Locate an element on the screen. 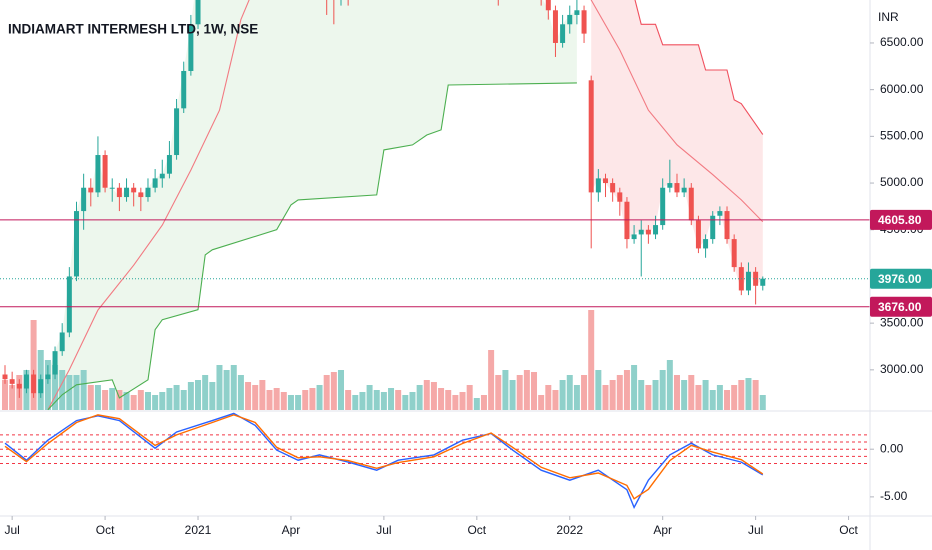 The height and width of the screenshot is (550, 932). y-tick-label: 3500.00 is located at coordinates (902, 322).